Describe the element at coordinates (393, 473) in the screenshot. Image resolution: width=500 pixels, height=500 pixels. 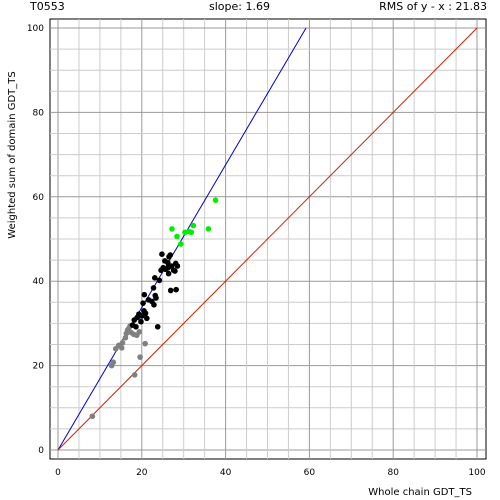
I see `x-tick-label: 80` at that location.